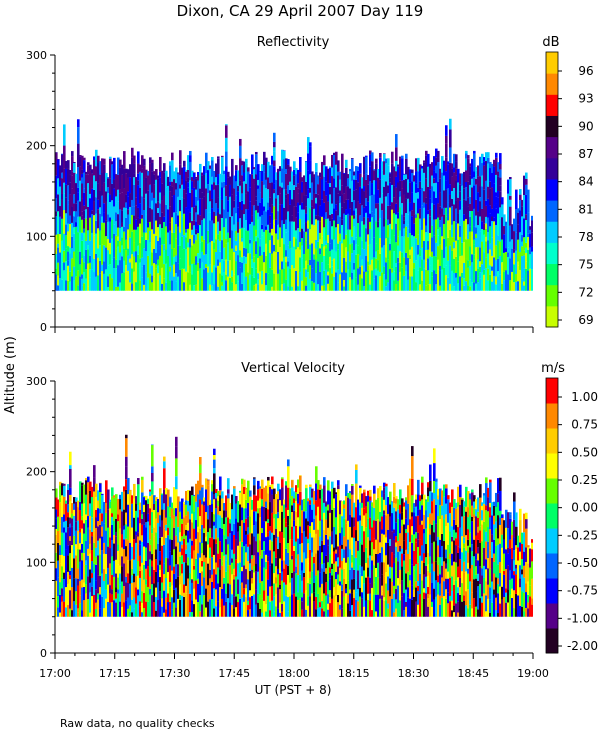 The image size is (600, 750). Describe the element at coordinates (414, 673) in the screenshot. I see `x-tick-label: 18:30` at that location.